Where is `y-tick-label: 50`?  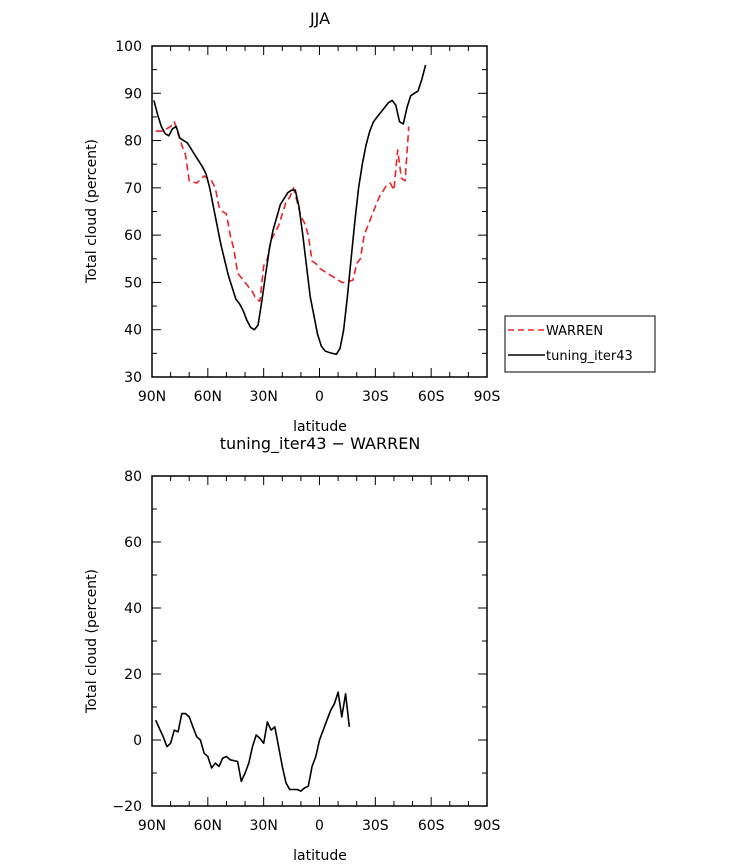 y-tick-label: 50 is located at coordinates (133, 283).